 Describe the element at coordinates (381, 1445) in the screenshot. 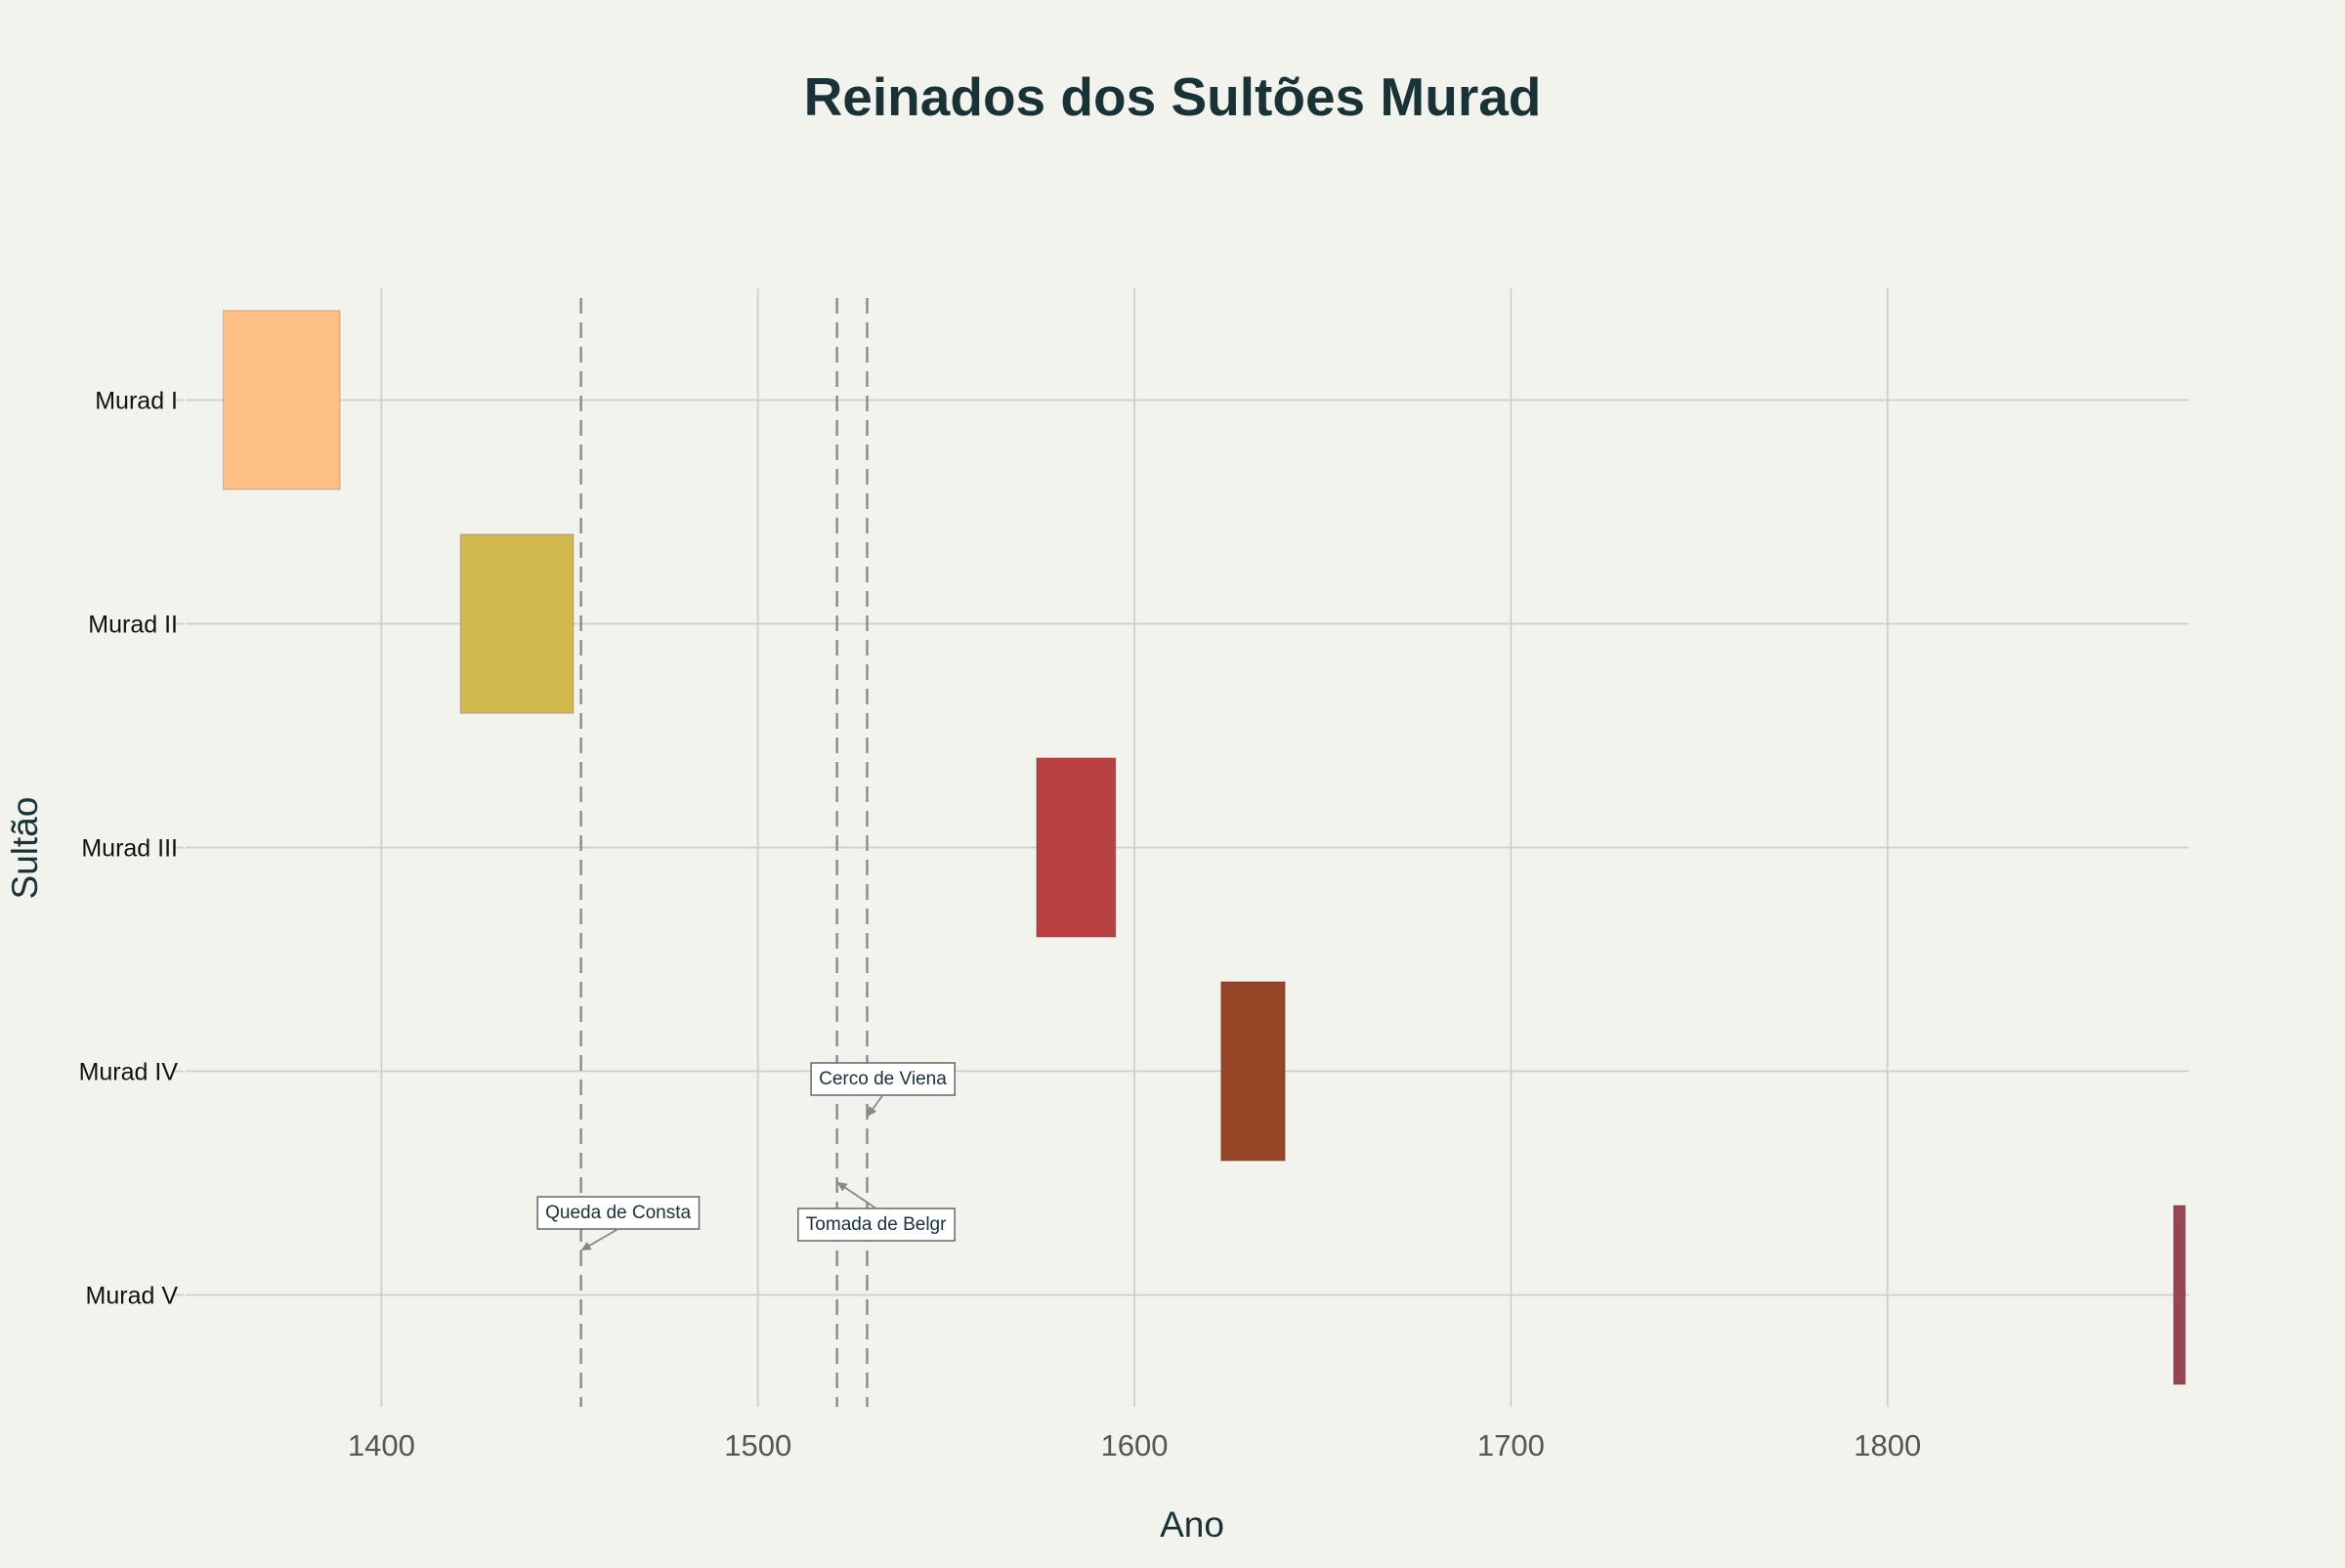

I see `x-tick-label: 1400` at that location.